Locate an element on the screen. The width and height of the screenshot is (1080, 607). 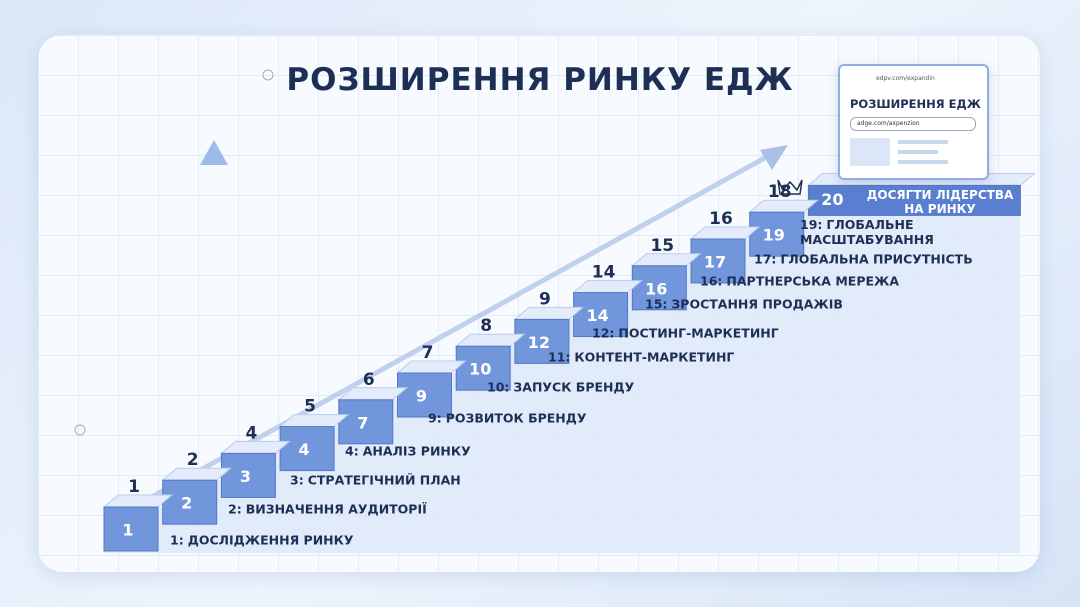
milestone-text: КОНТЕНТ-МАРКЕТИНГ is located at coordinates (654, 357).